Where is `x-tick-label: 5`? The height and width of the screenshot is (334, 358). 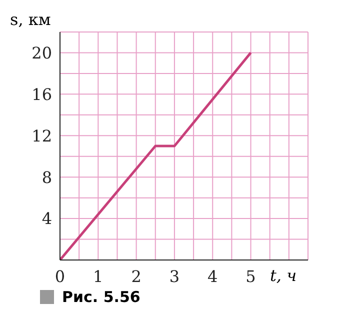
x-tick-label: 5 is located at coordinates (251, 276).